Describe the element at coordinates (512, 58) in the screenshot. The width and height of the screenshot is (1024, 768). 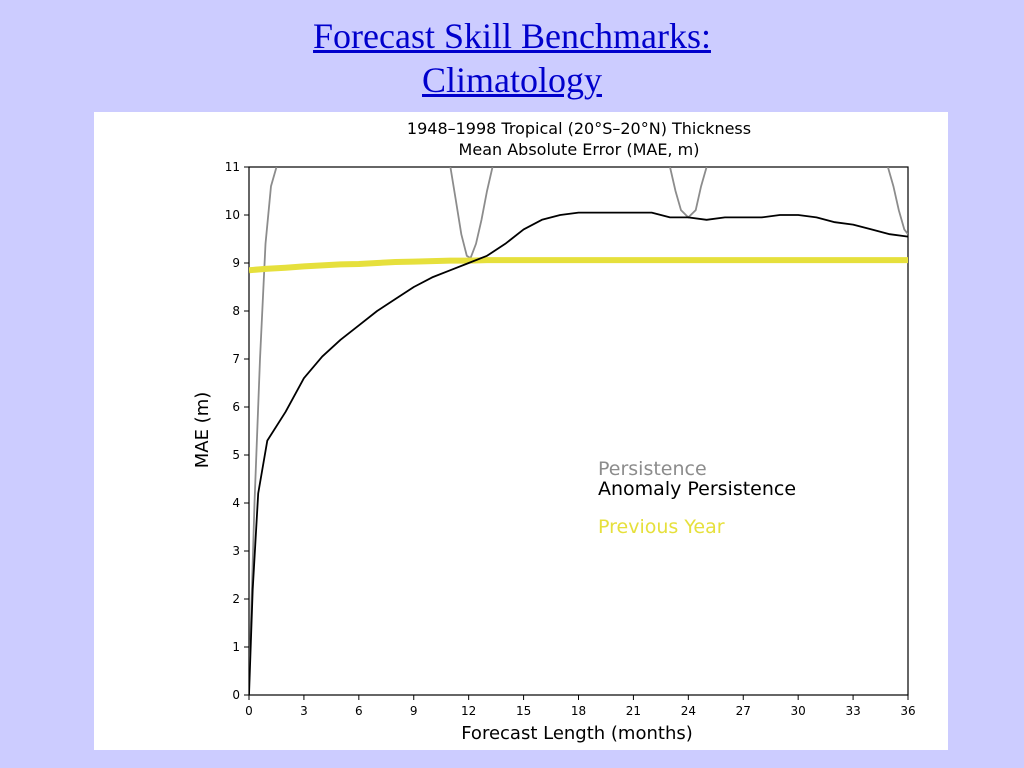
I see `slide-title: Forecast Skill Benchmarks: Climatology` at that location.